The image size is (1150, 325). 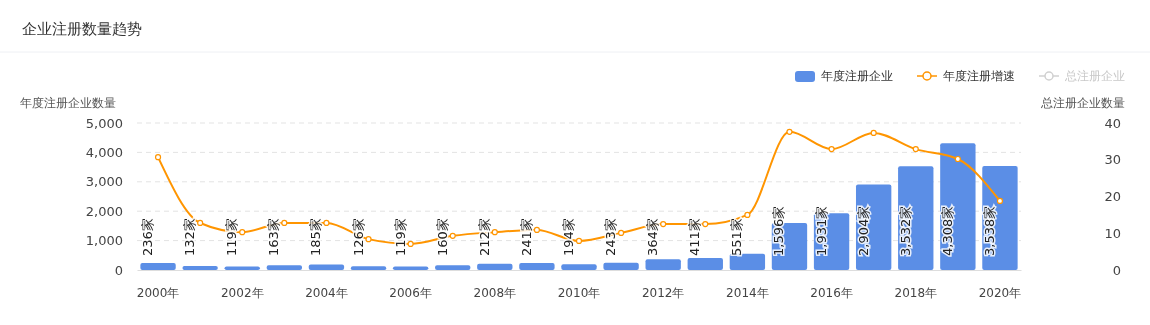 What do you see at coordinates (274, 237) in the screenshot?
I see `data-label: 163家` at bounding box center [274, 237].